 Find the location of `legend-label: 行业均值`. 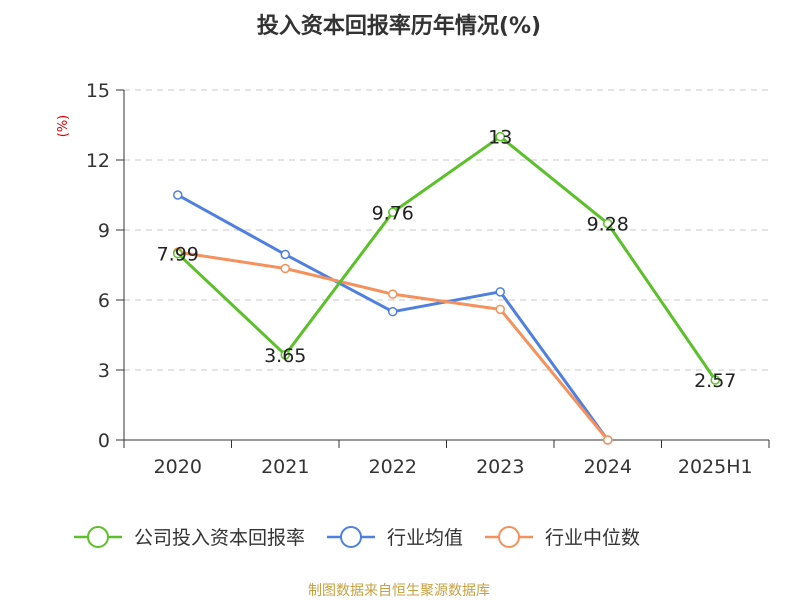

legend-label: 行业均值 is located at coordinates (425, 538).